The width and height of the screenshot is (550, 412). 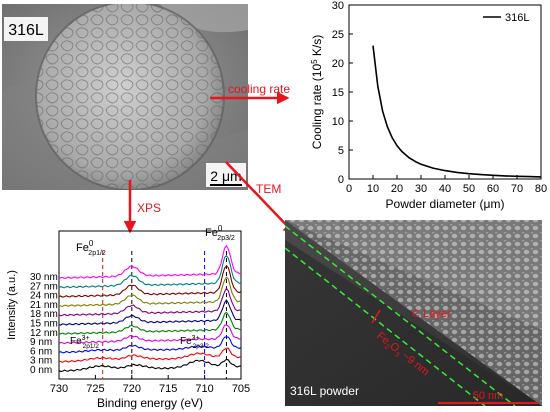 What do you see at coordinates (41, 351) in the screenshot?
I see `xps-depth-label: 6 nm` at bounding box center [41, 351].